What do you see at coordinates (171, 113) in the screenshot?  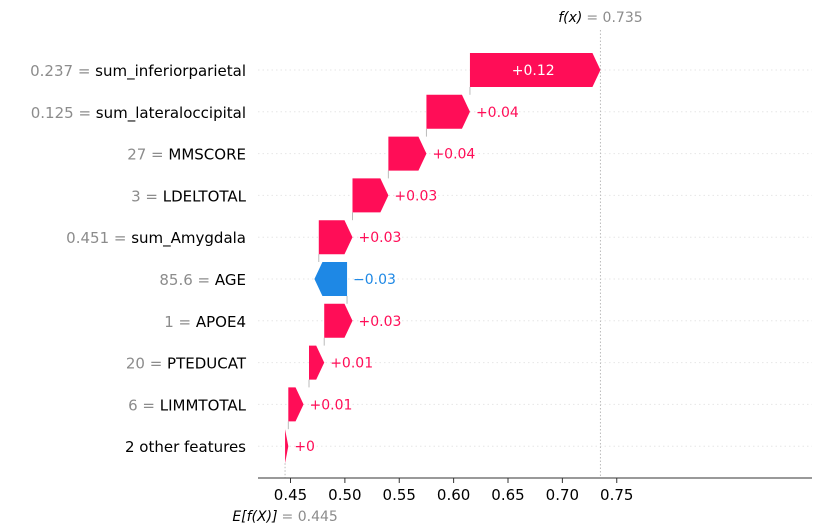 I see `feature-name: sum_lateraloccipital` at bounding box center [171, 113].